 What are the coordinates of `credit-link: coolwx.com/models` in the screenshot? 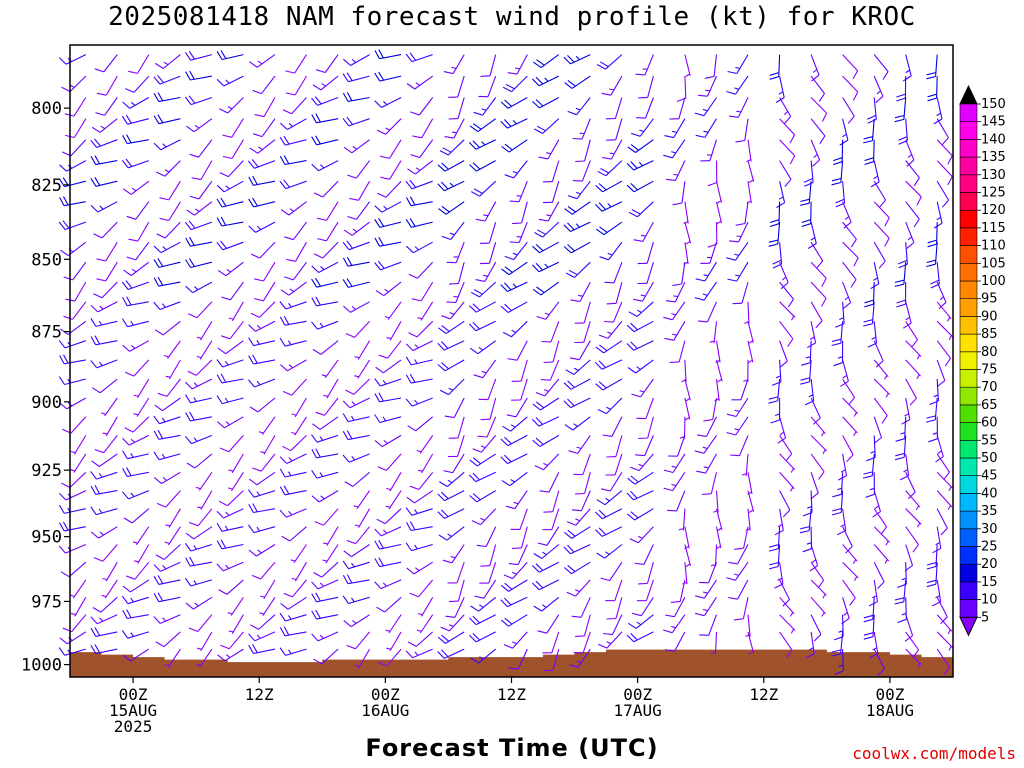 It's located at (934, 753).